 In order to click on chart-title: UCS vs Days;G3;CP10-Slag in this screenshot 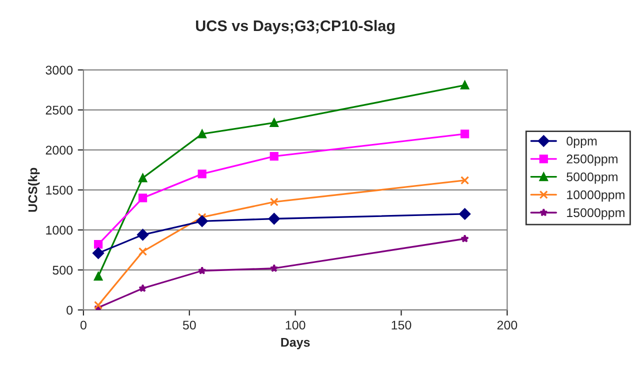, I will do `click(295, 27)`.